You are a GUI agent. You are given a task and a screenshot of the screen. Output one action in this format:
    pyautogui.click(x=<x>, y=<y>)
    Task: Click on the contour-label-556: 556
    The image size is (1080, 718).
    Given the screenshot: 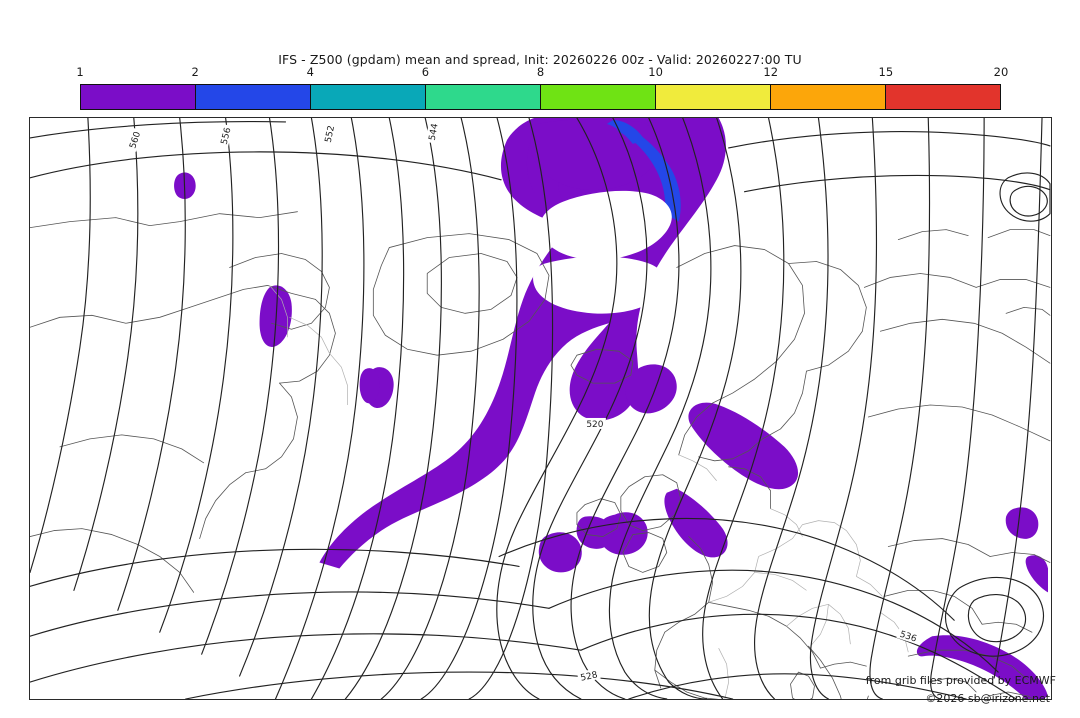 What is the action you would take?
    pyautogui.click(x=227, y=135)
    